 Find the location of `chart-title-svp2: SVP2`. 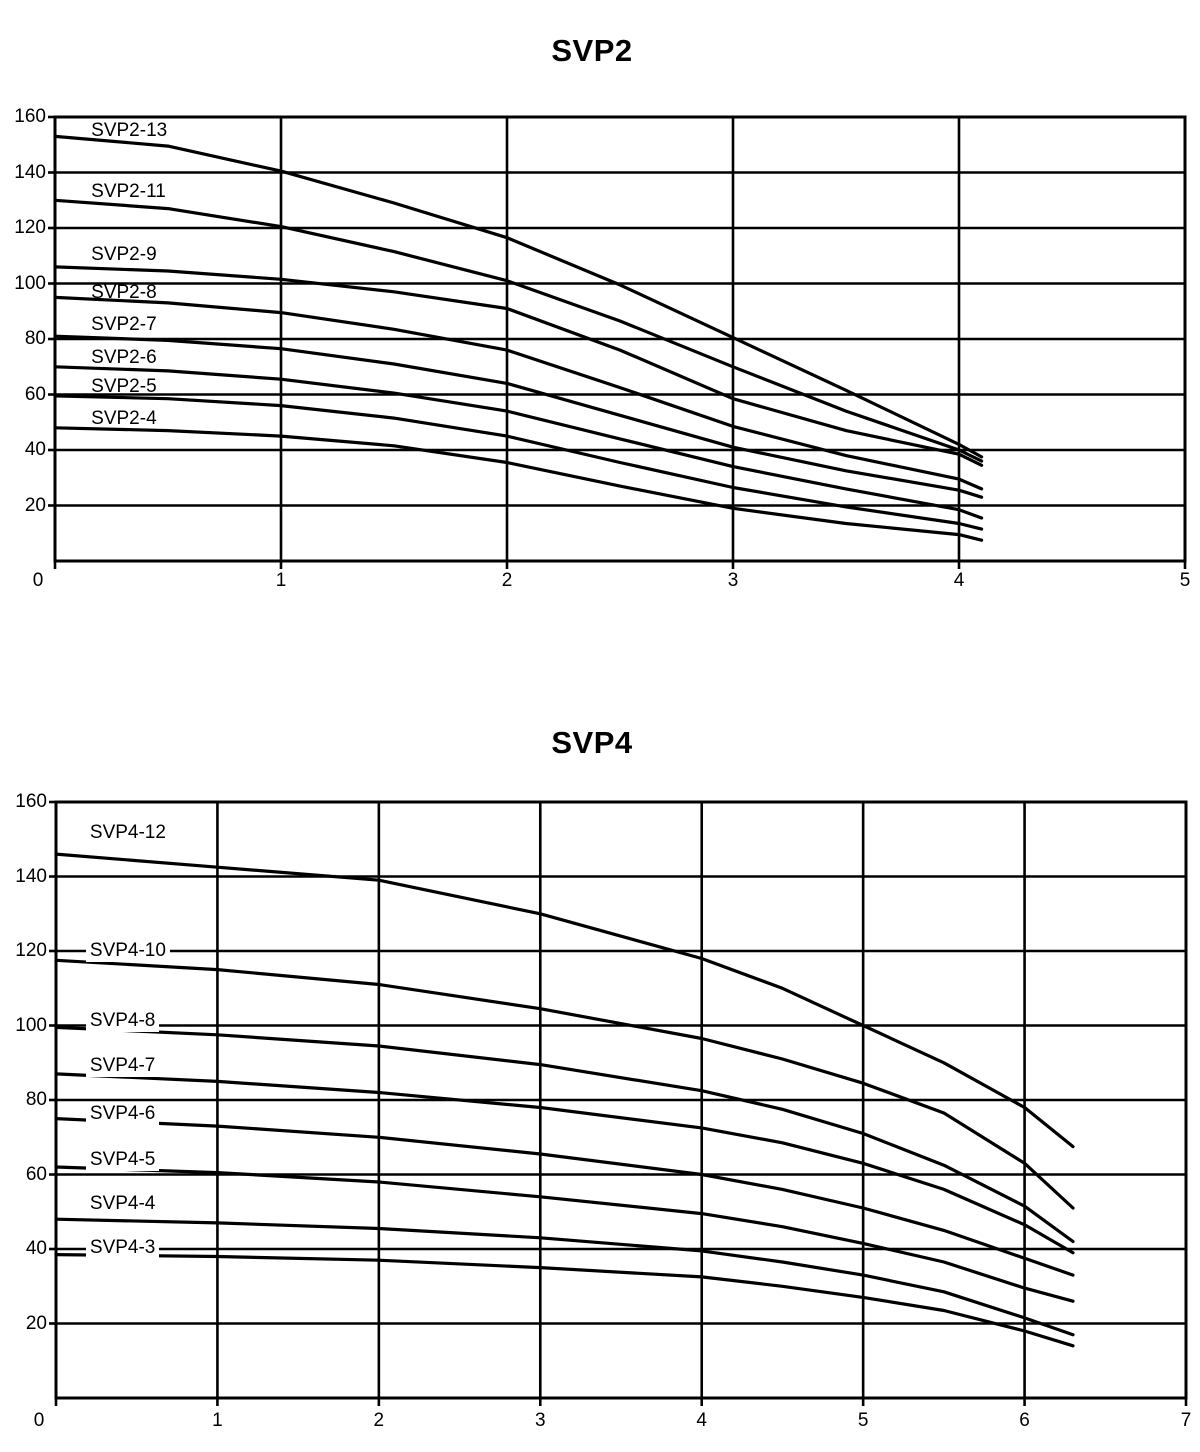

chart-title-svp2: SVP2 is located at coordinates (592, 50).